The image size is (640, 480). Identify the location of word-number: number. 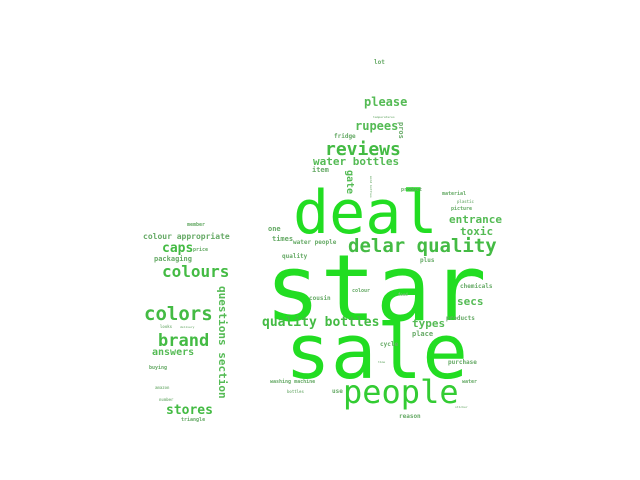
(166, 399).